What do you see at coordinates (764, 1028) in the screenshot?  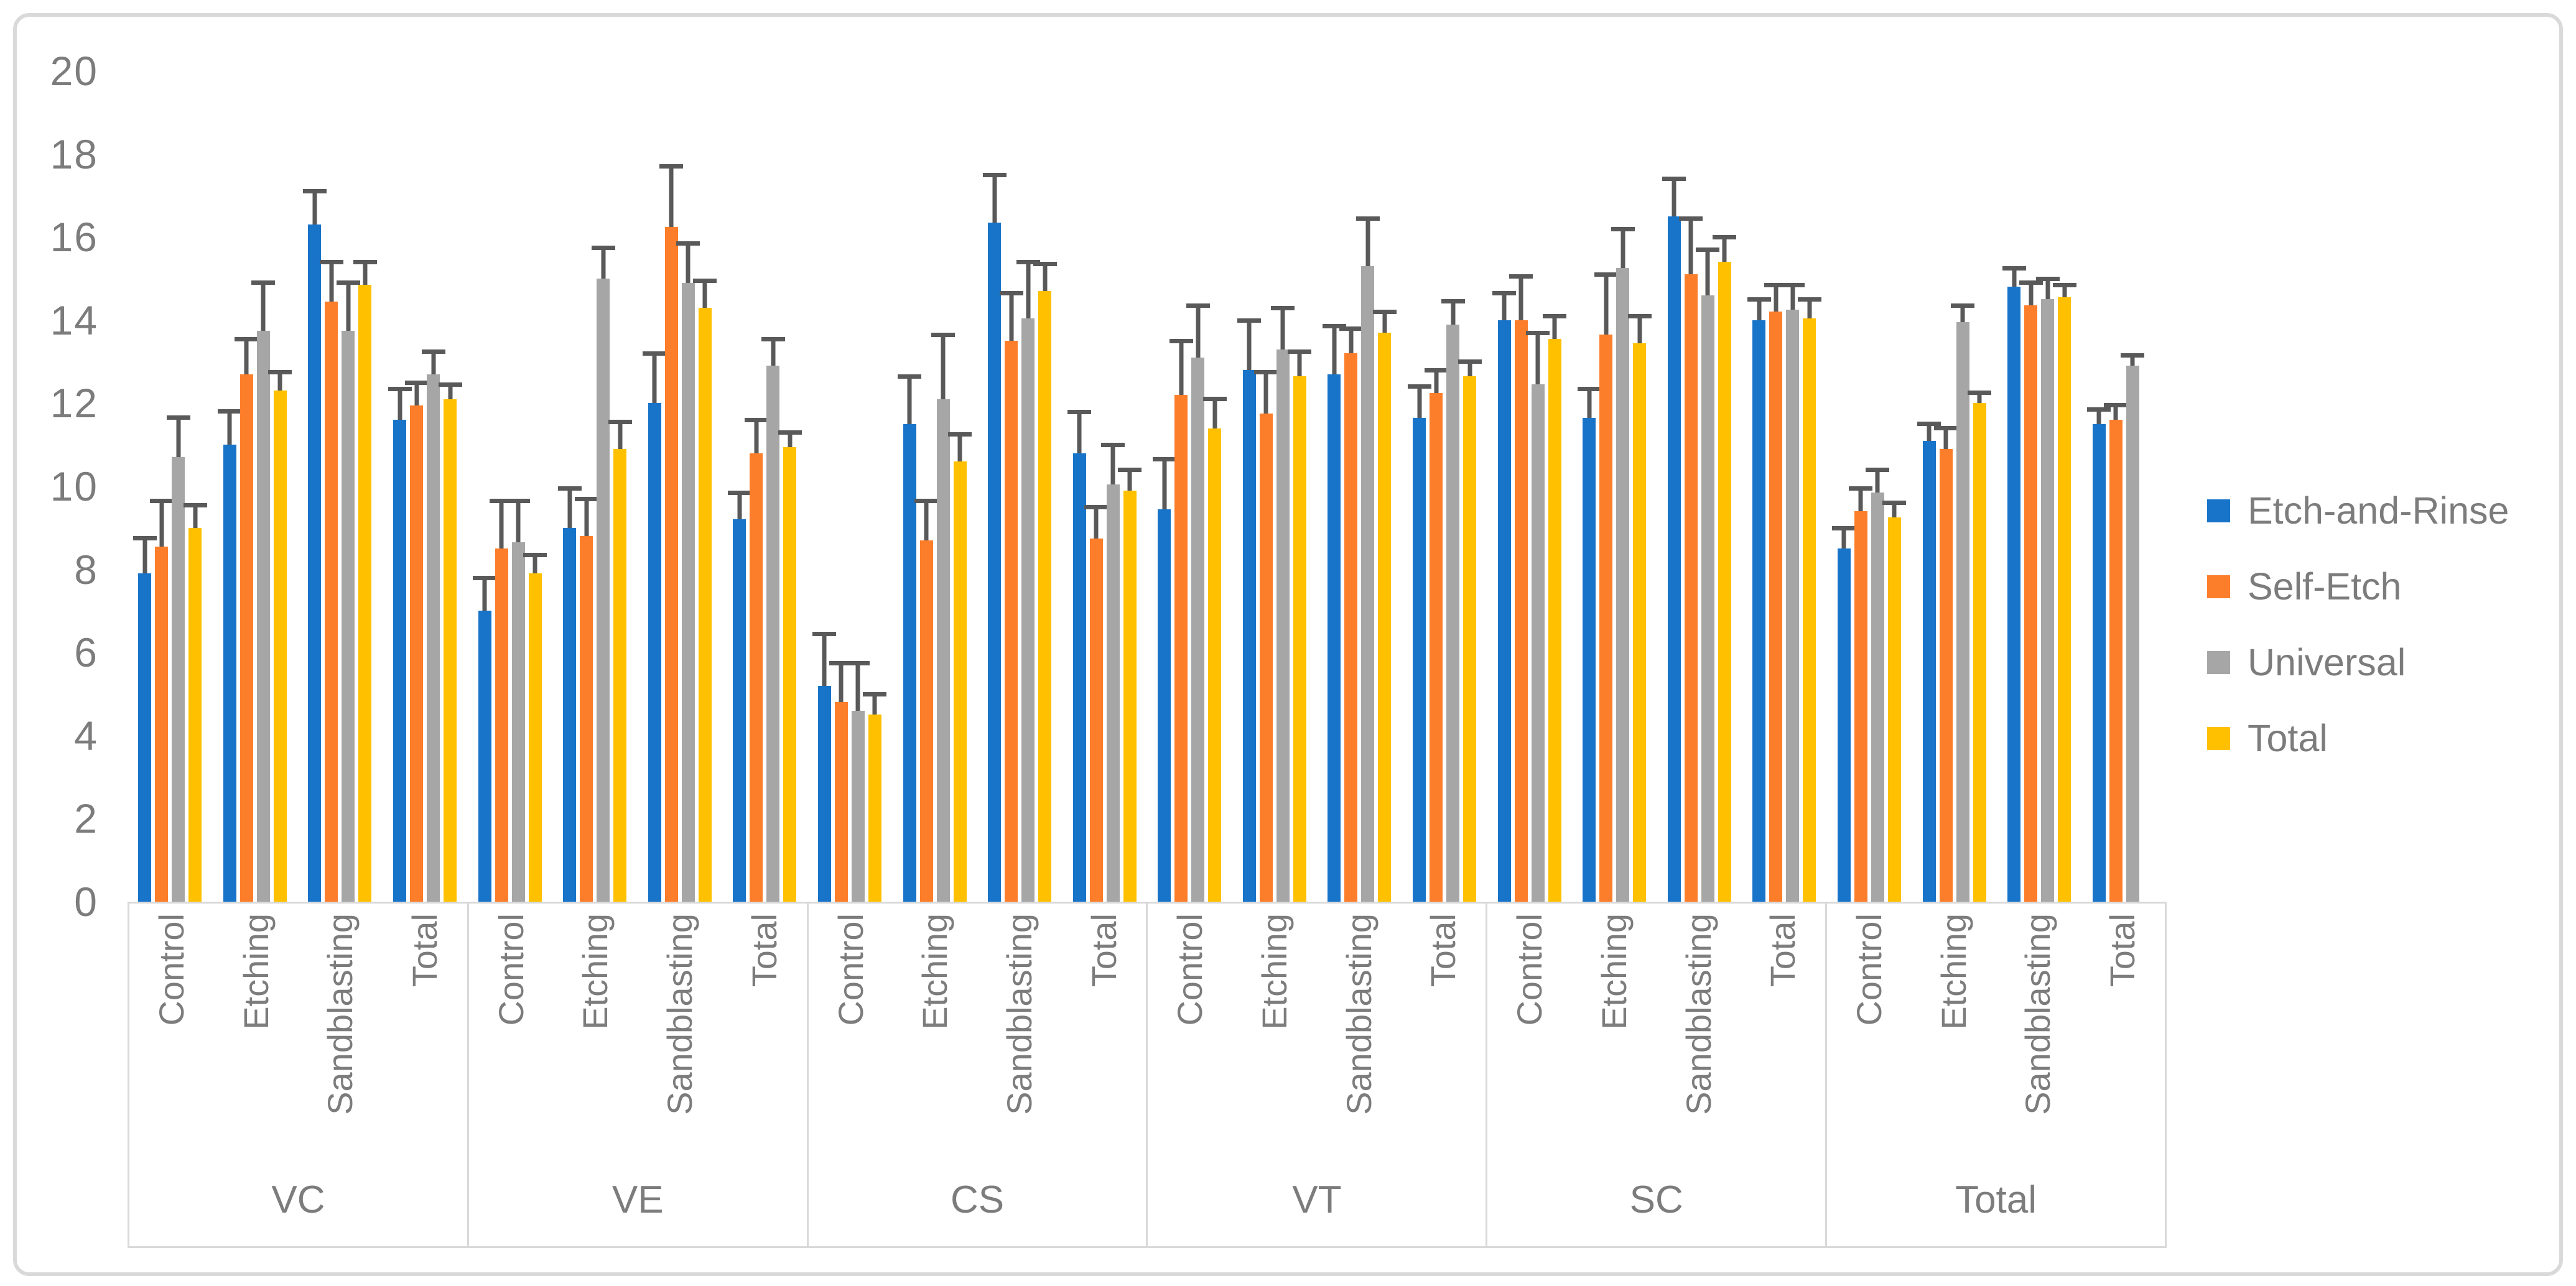 I see `x-axis-category-cell: Total` at bounding box center [764, 1028].